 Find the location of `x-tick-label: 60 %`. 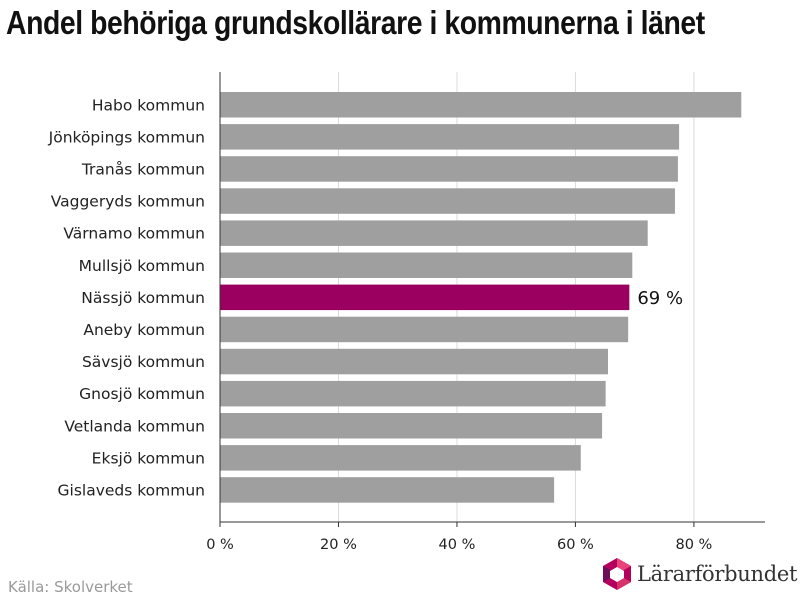

x-tick-label: 60 % is located at coordinates (575, 545).